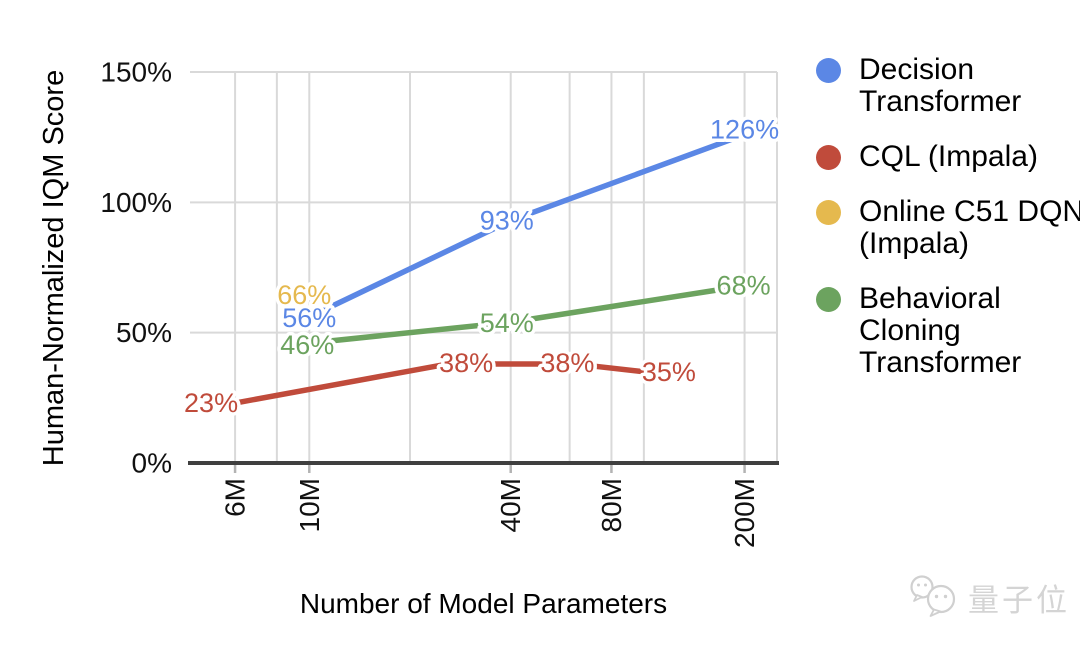  I want to click on y-tick-label: 150%, so click(136, 72).